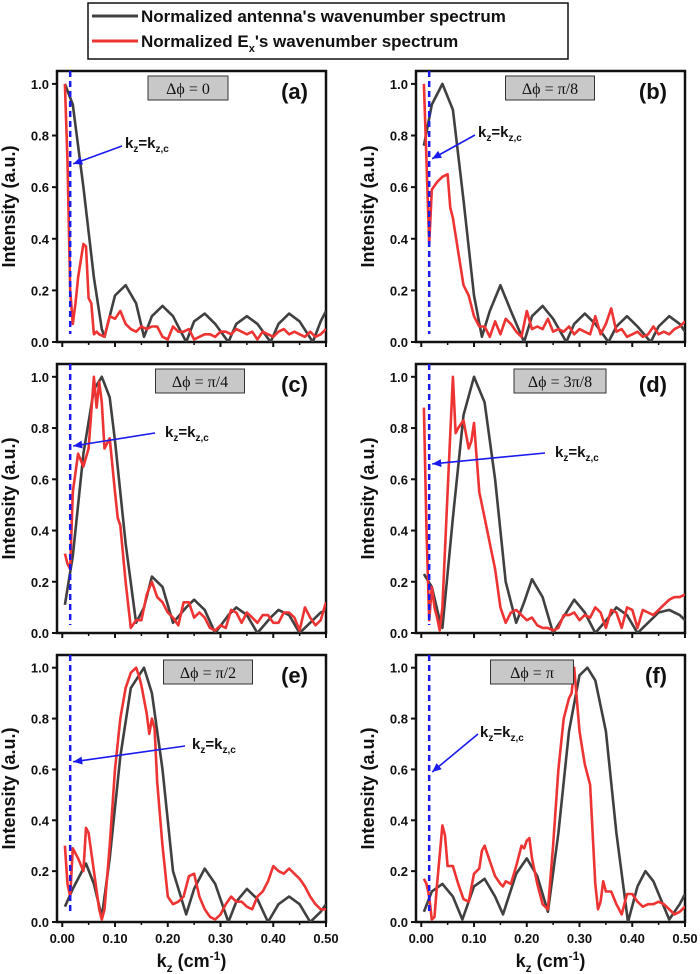  What do you see at coordinates (582, 961) in the screenshot?
I see `x-axis-label-part: )` at bounding box center [582, 961].